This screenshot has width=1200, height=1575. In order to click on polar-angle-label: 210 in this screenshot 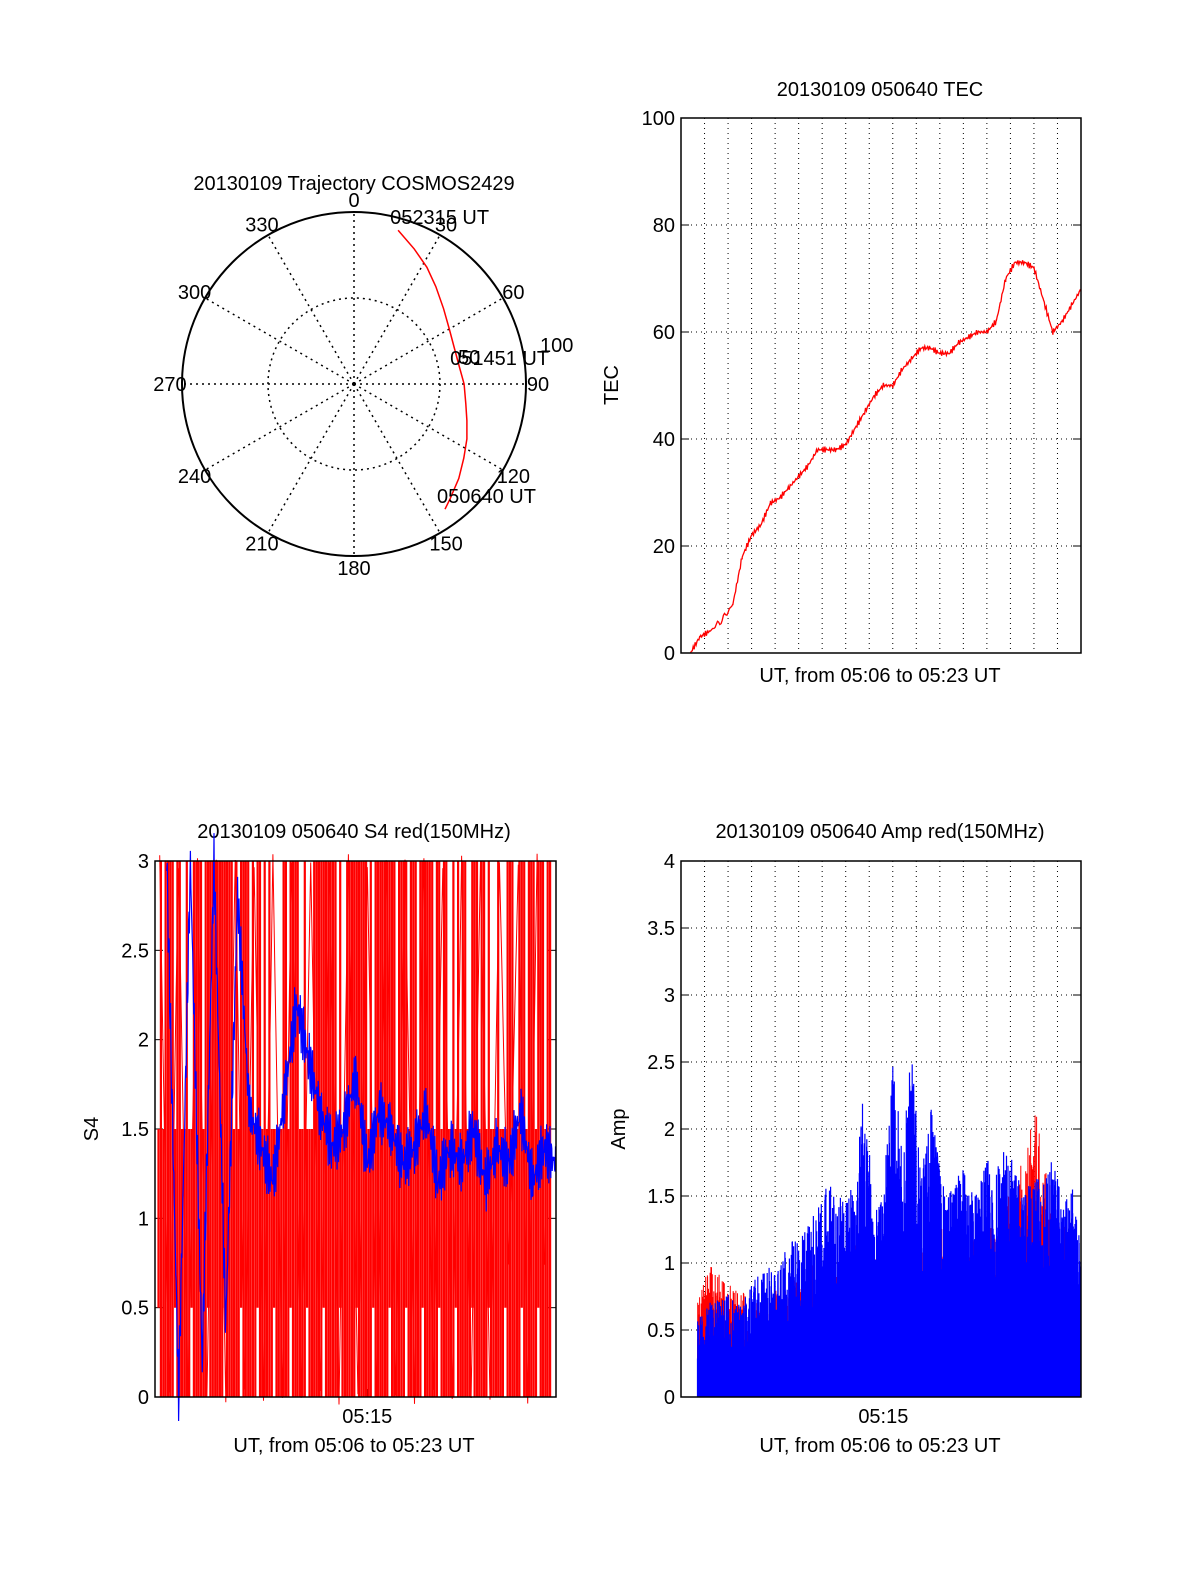, I will do `click(261, 544)`.